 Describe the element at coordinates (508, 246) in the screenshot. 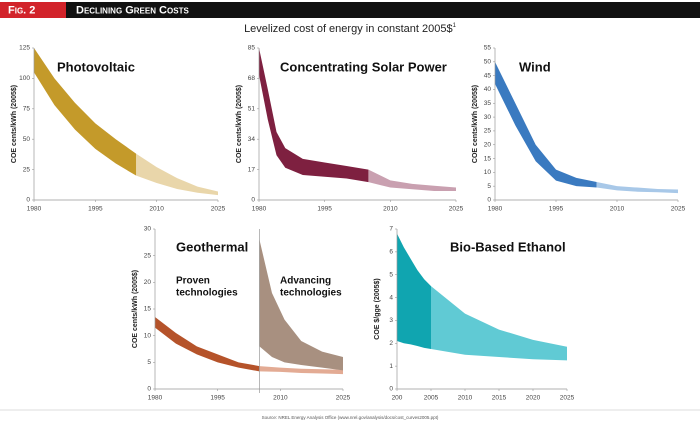

I see `chart-title: Bio-Based Ethanol` at that location.